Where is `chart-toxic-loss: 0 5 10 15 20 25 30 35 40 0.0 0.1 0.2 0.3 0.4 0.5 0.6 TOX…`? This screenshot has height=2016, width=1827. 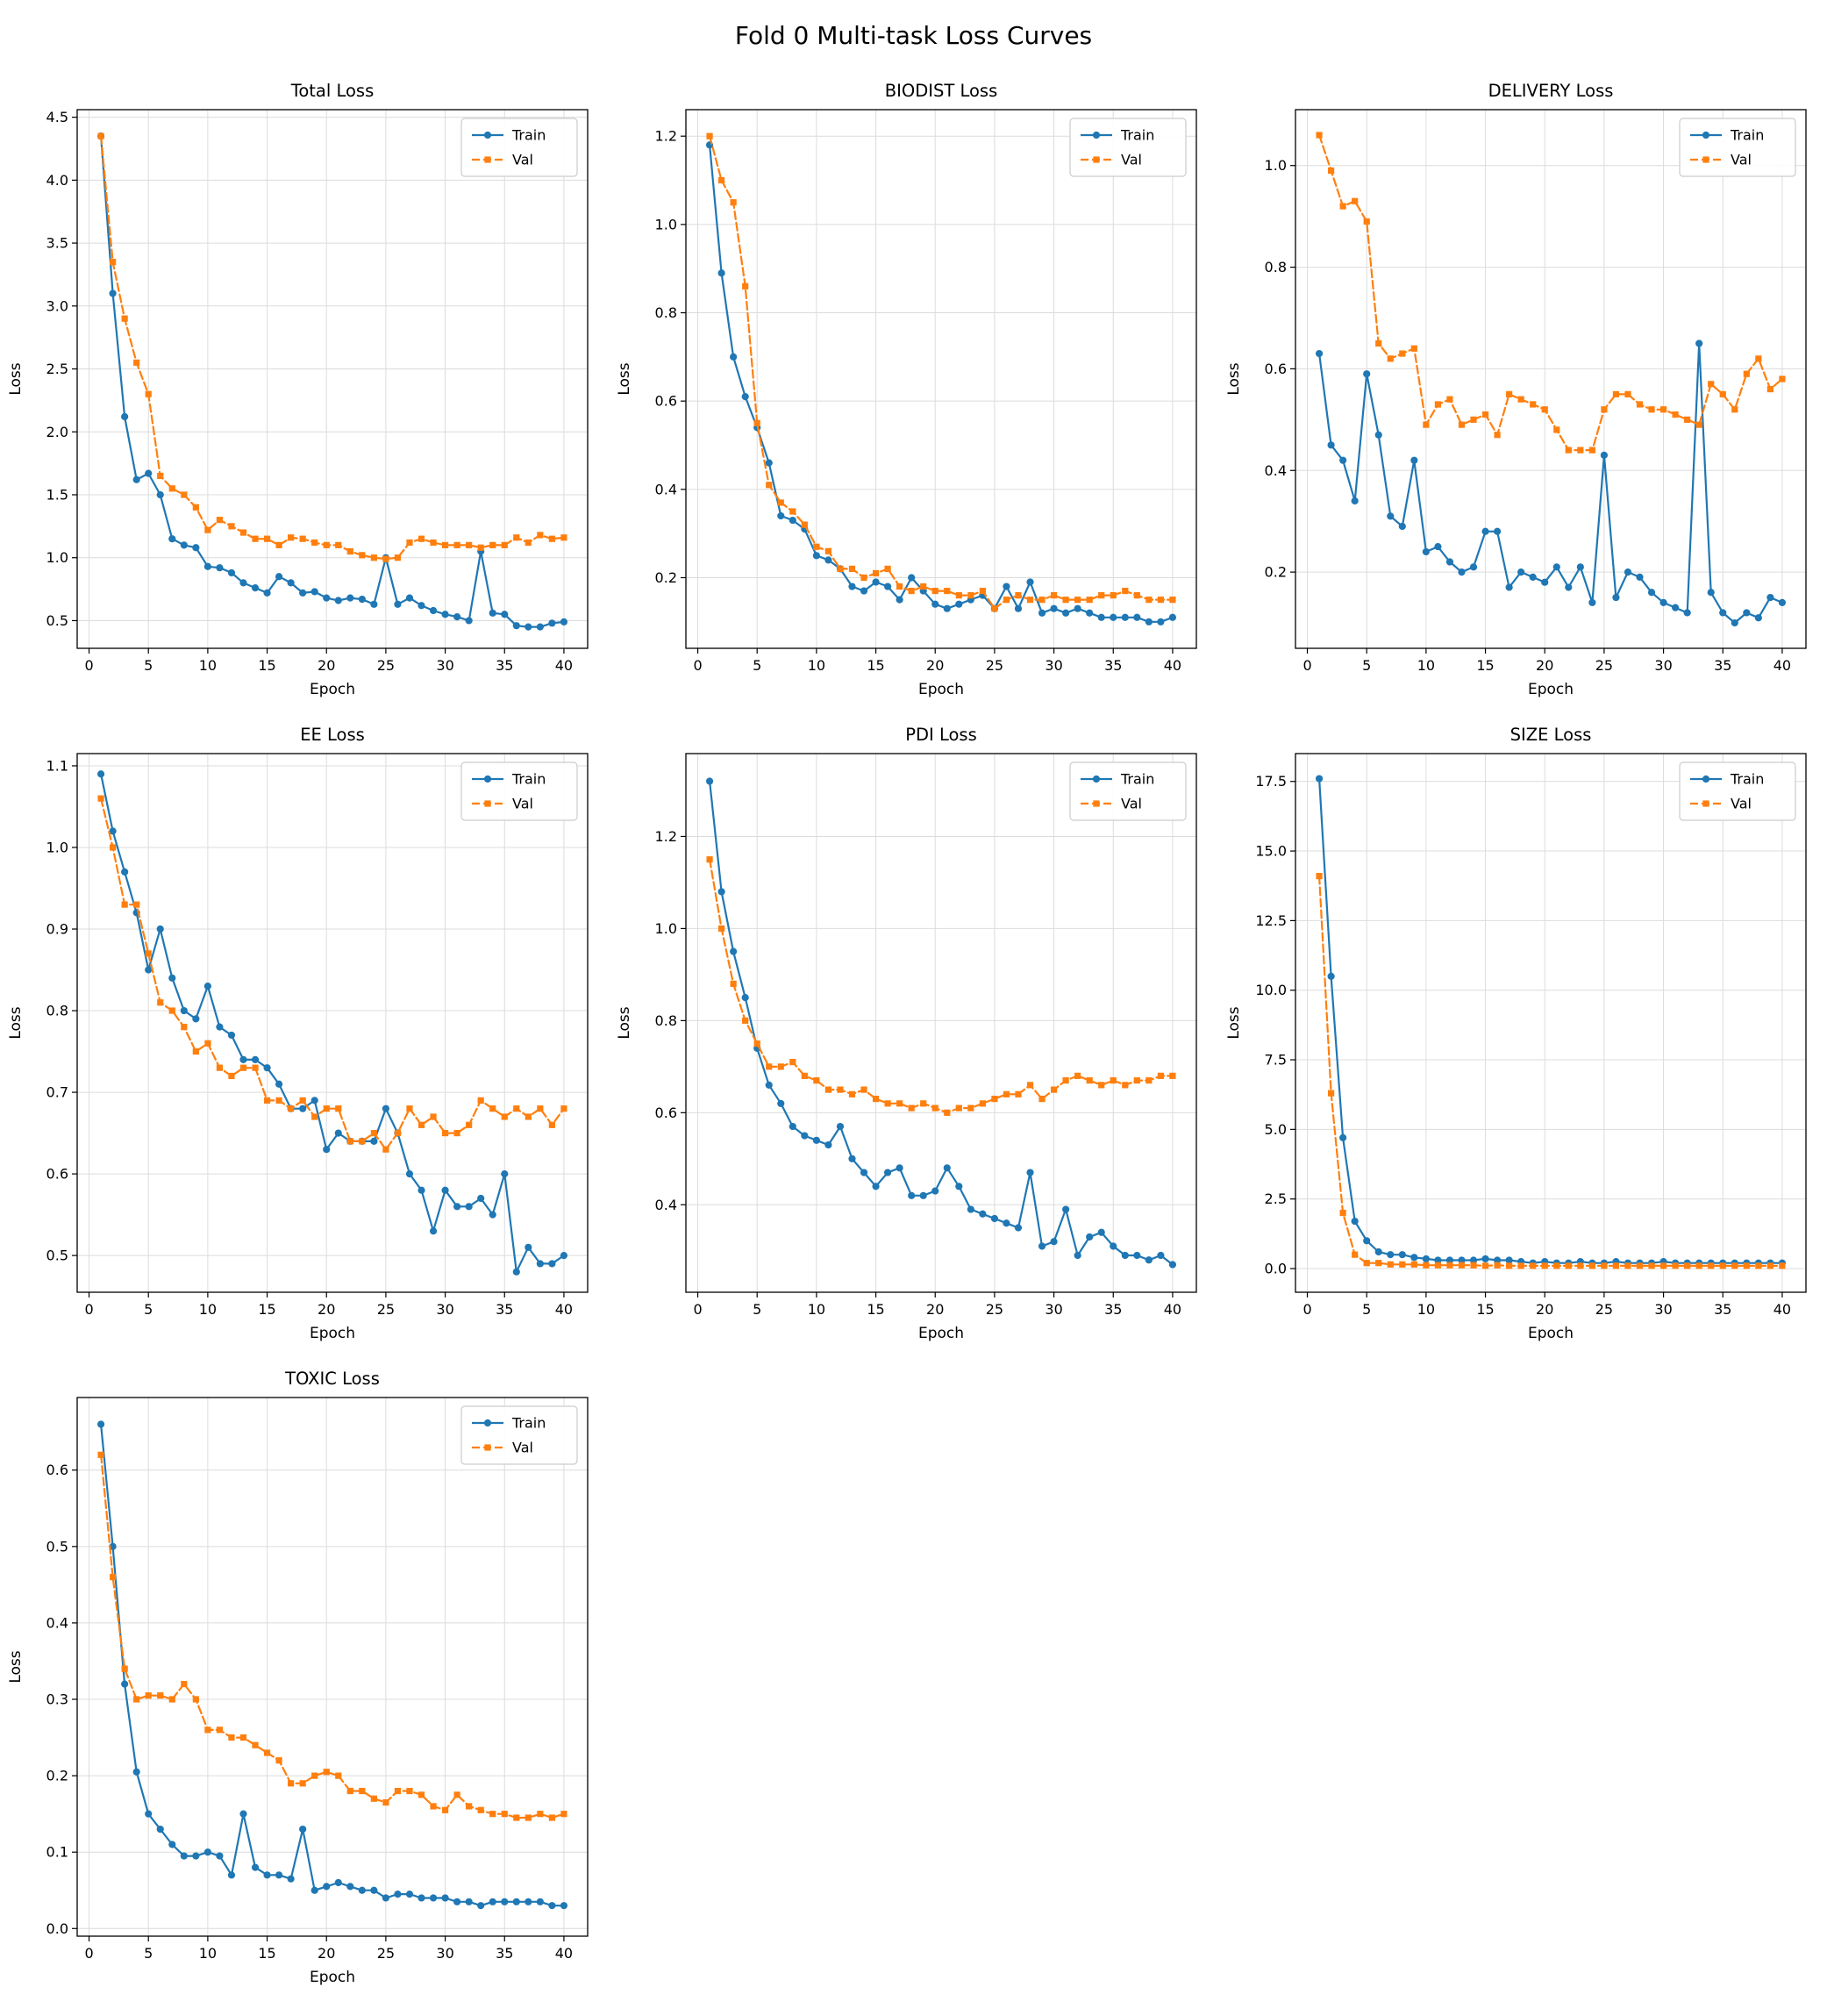
chart-toxic-loss: 0 5 10 15 20 25 30 35 40 0.0 0.1 0.2 0.3 0.4 0.5 0.6 TOX… is located at coordinates (304, 1674).